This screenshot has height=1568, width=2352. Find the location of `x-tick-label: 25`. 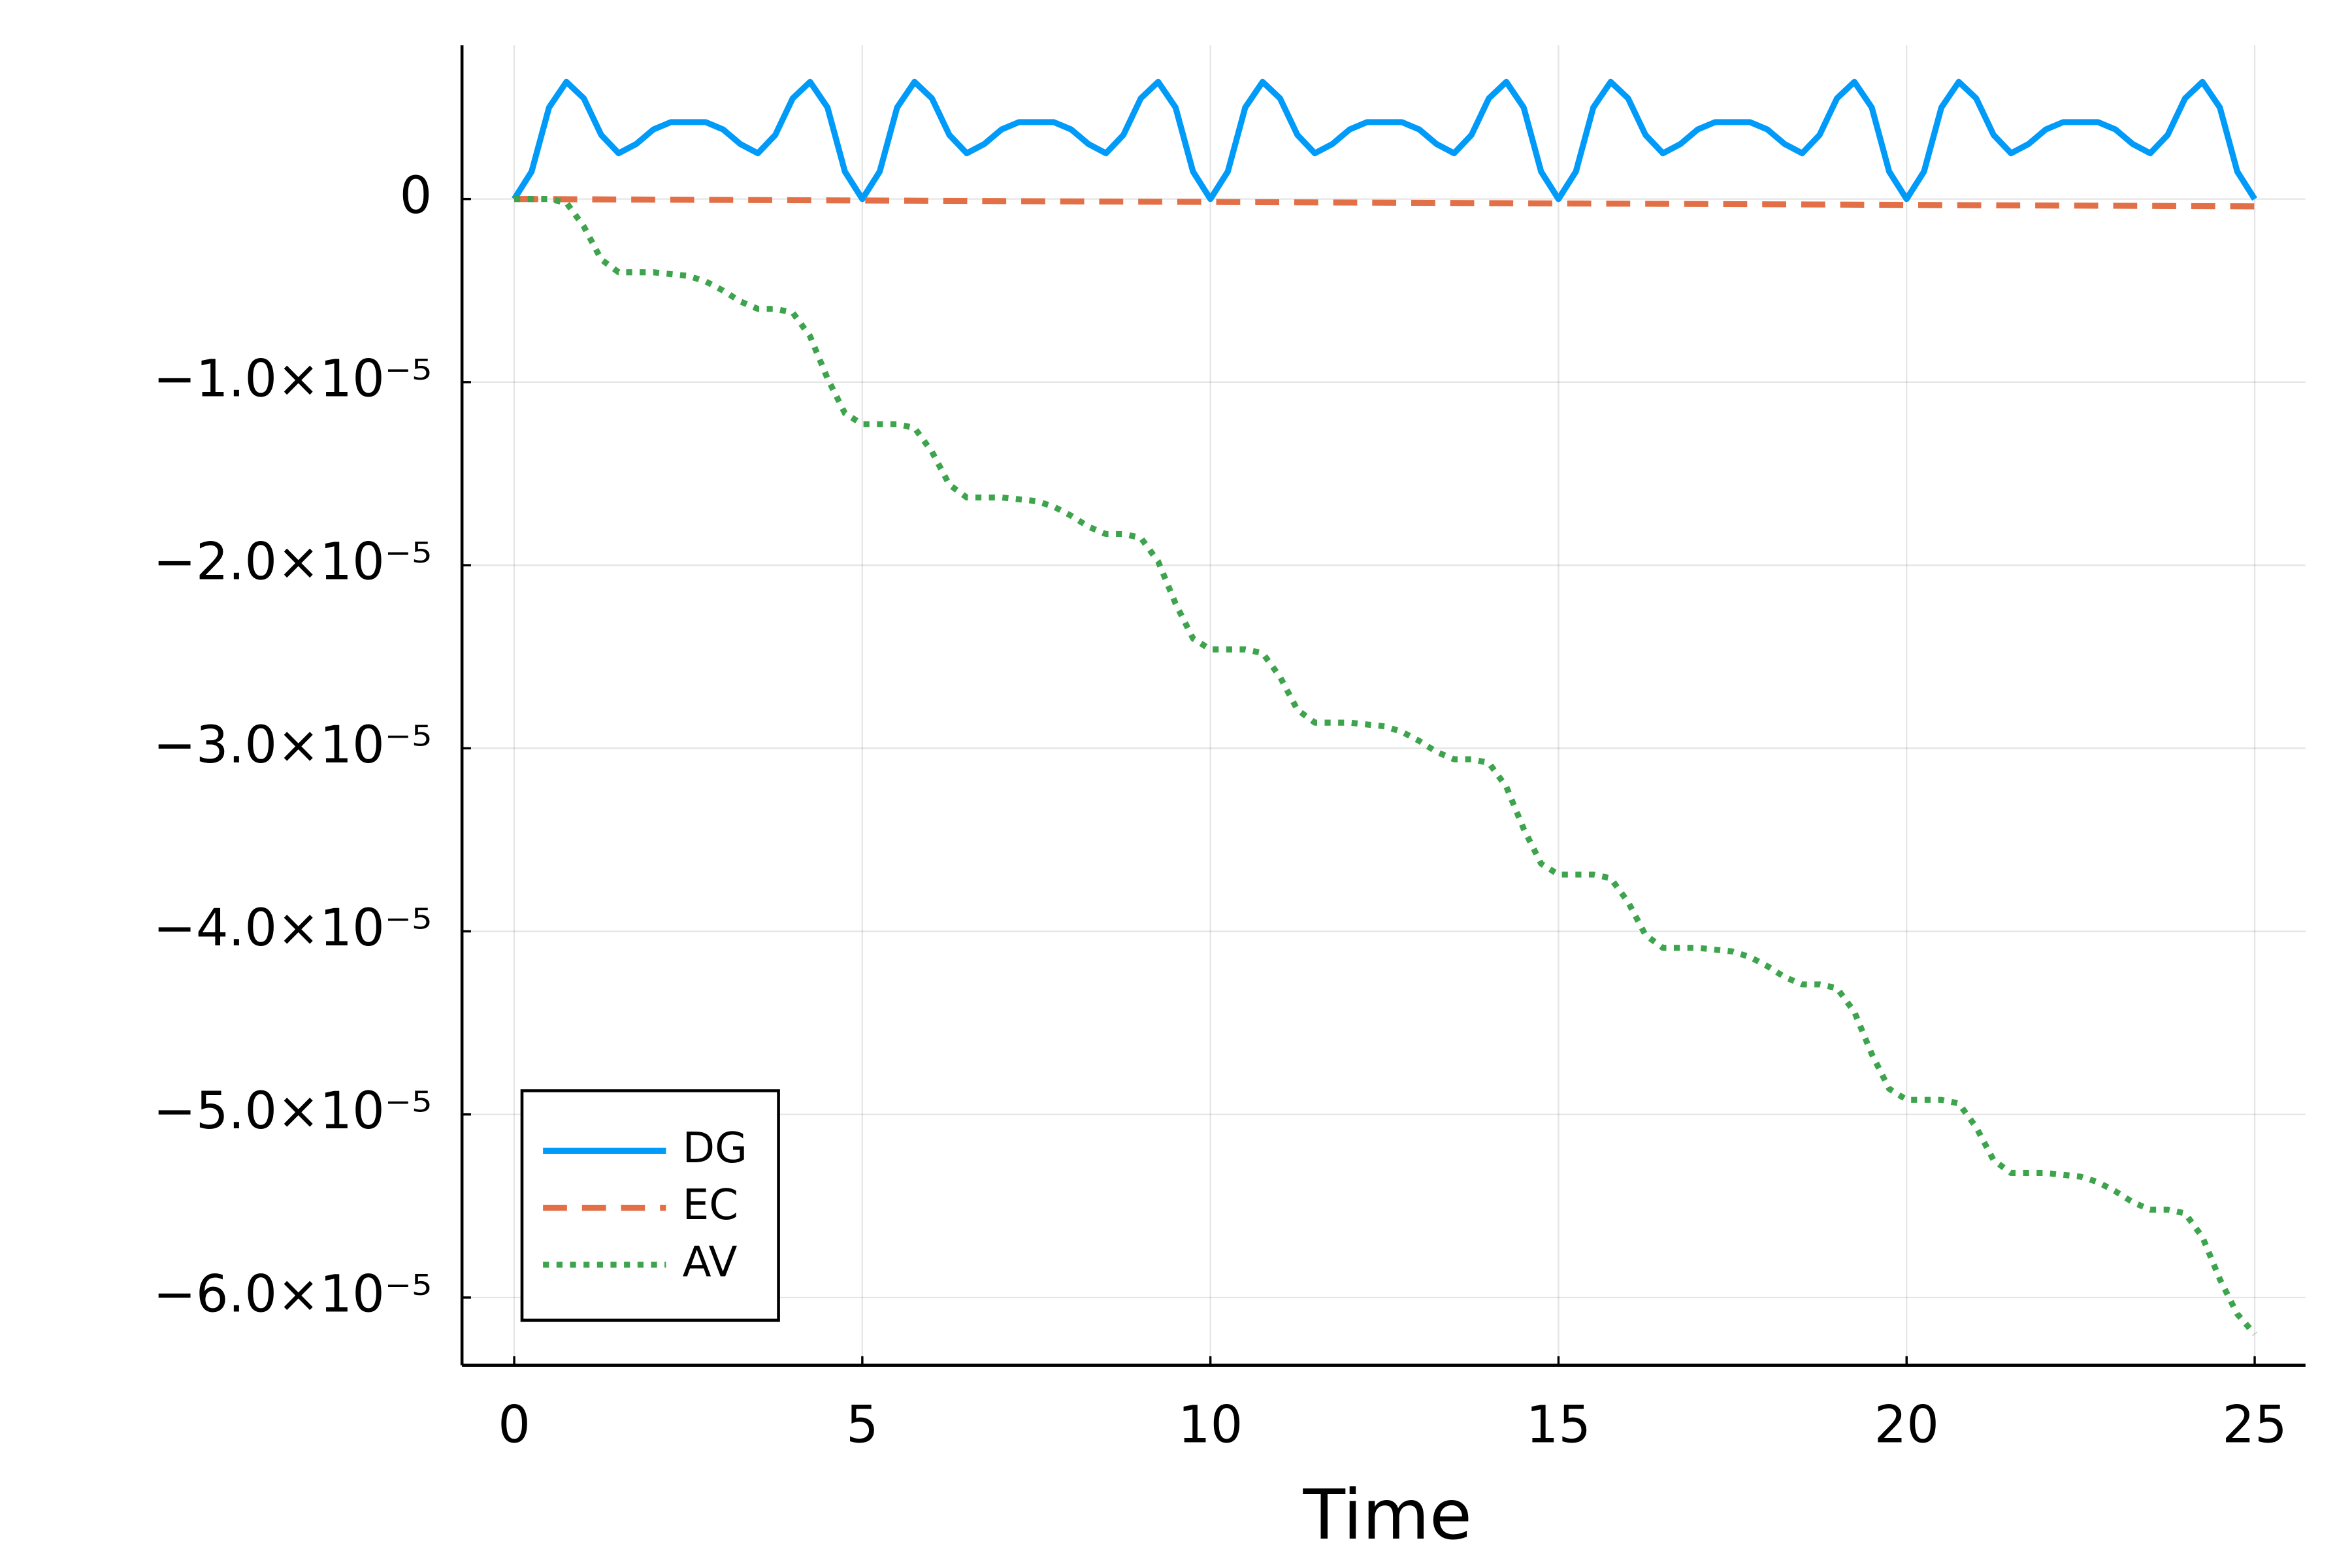

x-tick-label: 25 is located at coordinates (2254, 1425).